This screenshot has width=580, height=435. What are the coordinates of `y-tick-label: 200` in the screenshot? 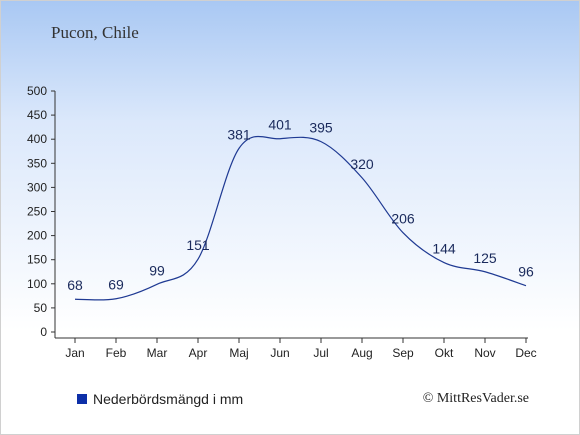 It's located at (37, 236).